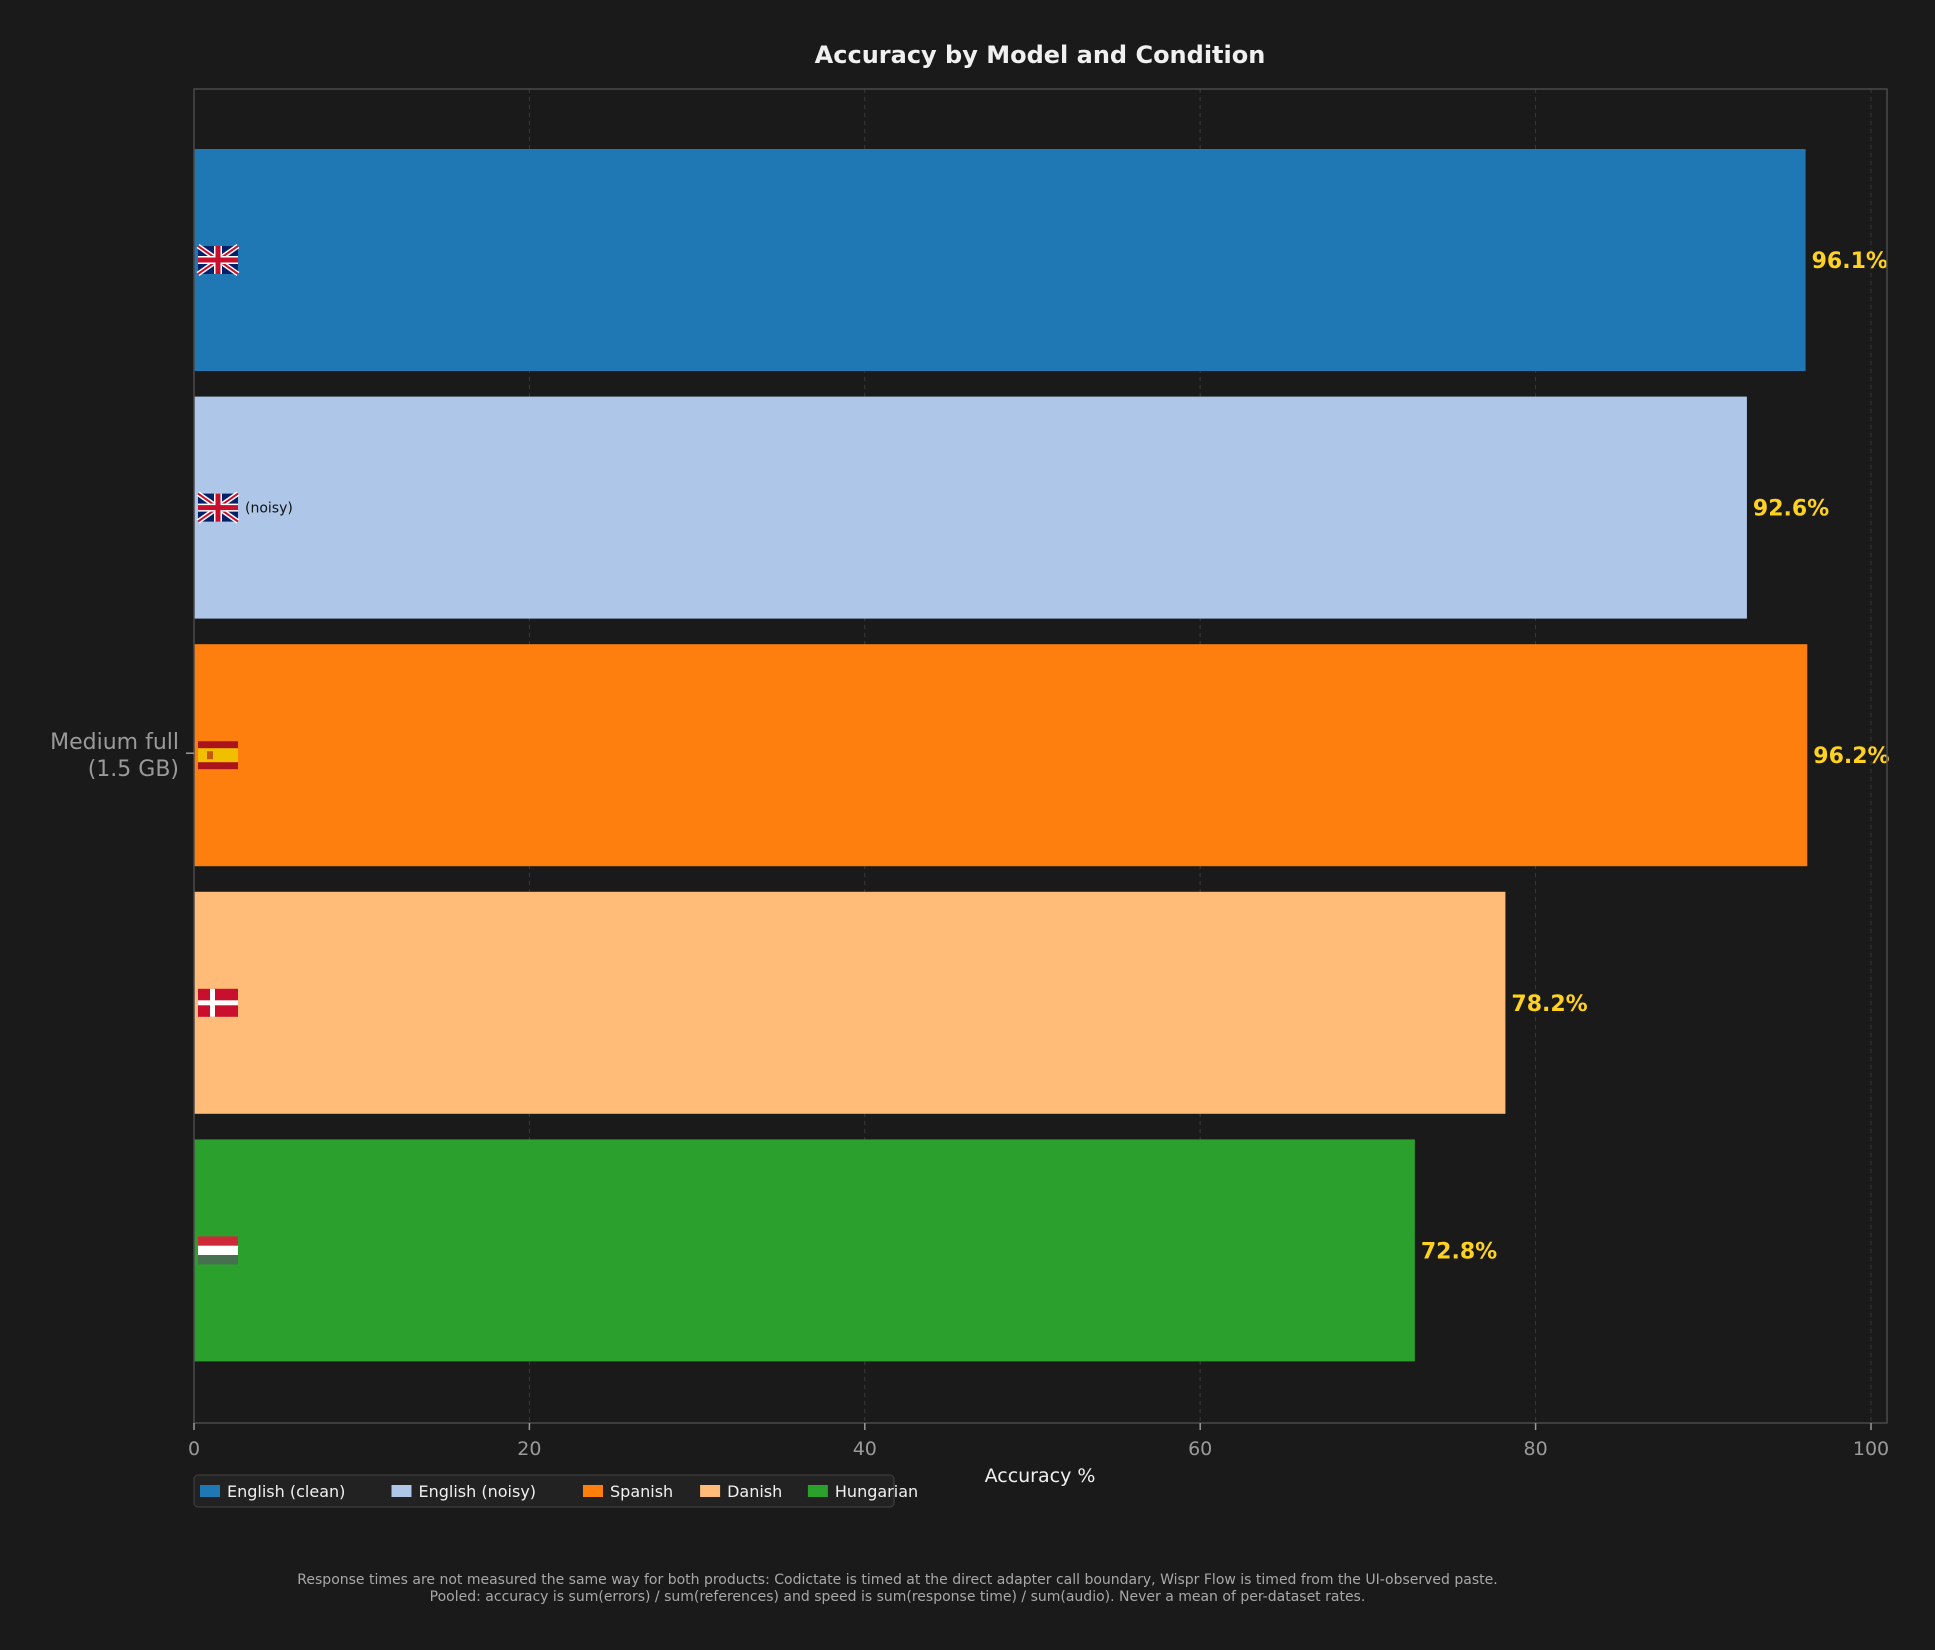 Image resolution: width=1935 pixels, height=1650 pixels. I want to click on legend-entry: Danish, so click(754, 1491).